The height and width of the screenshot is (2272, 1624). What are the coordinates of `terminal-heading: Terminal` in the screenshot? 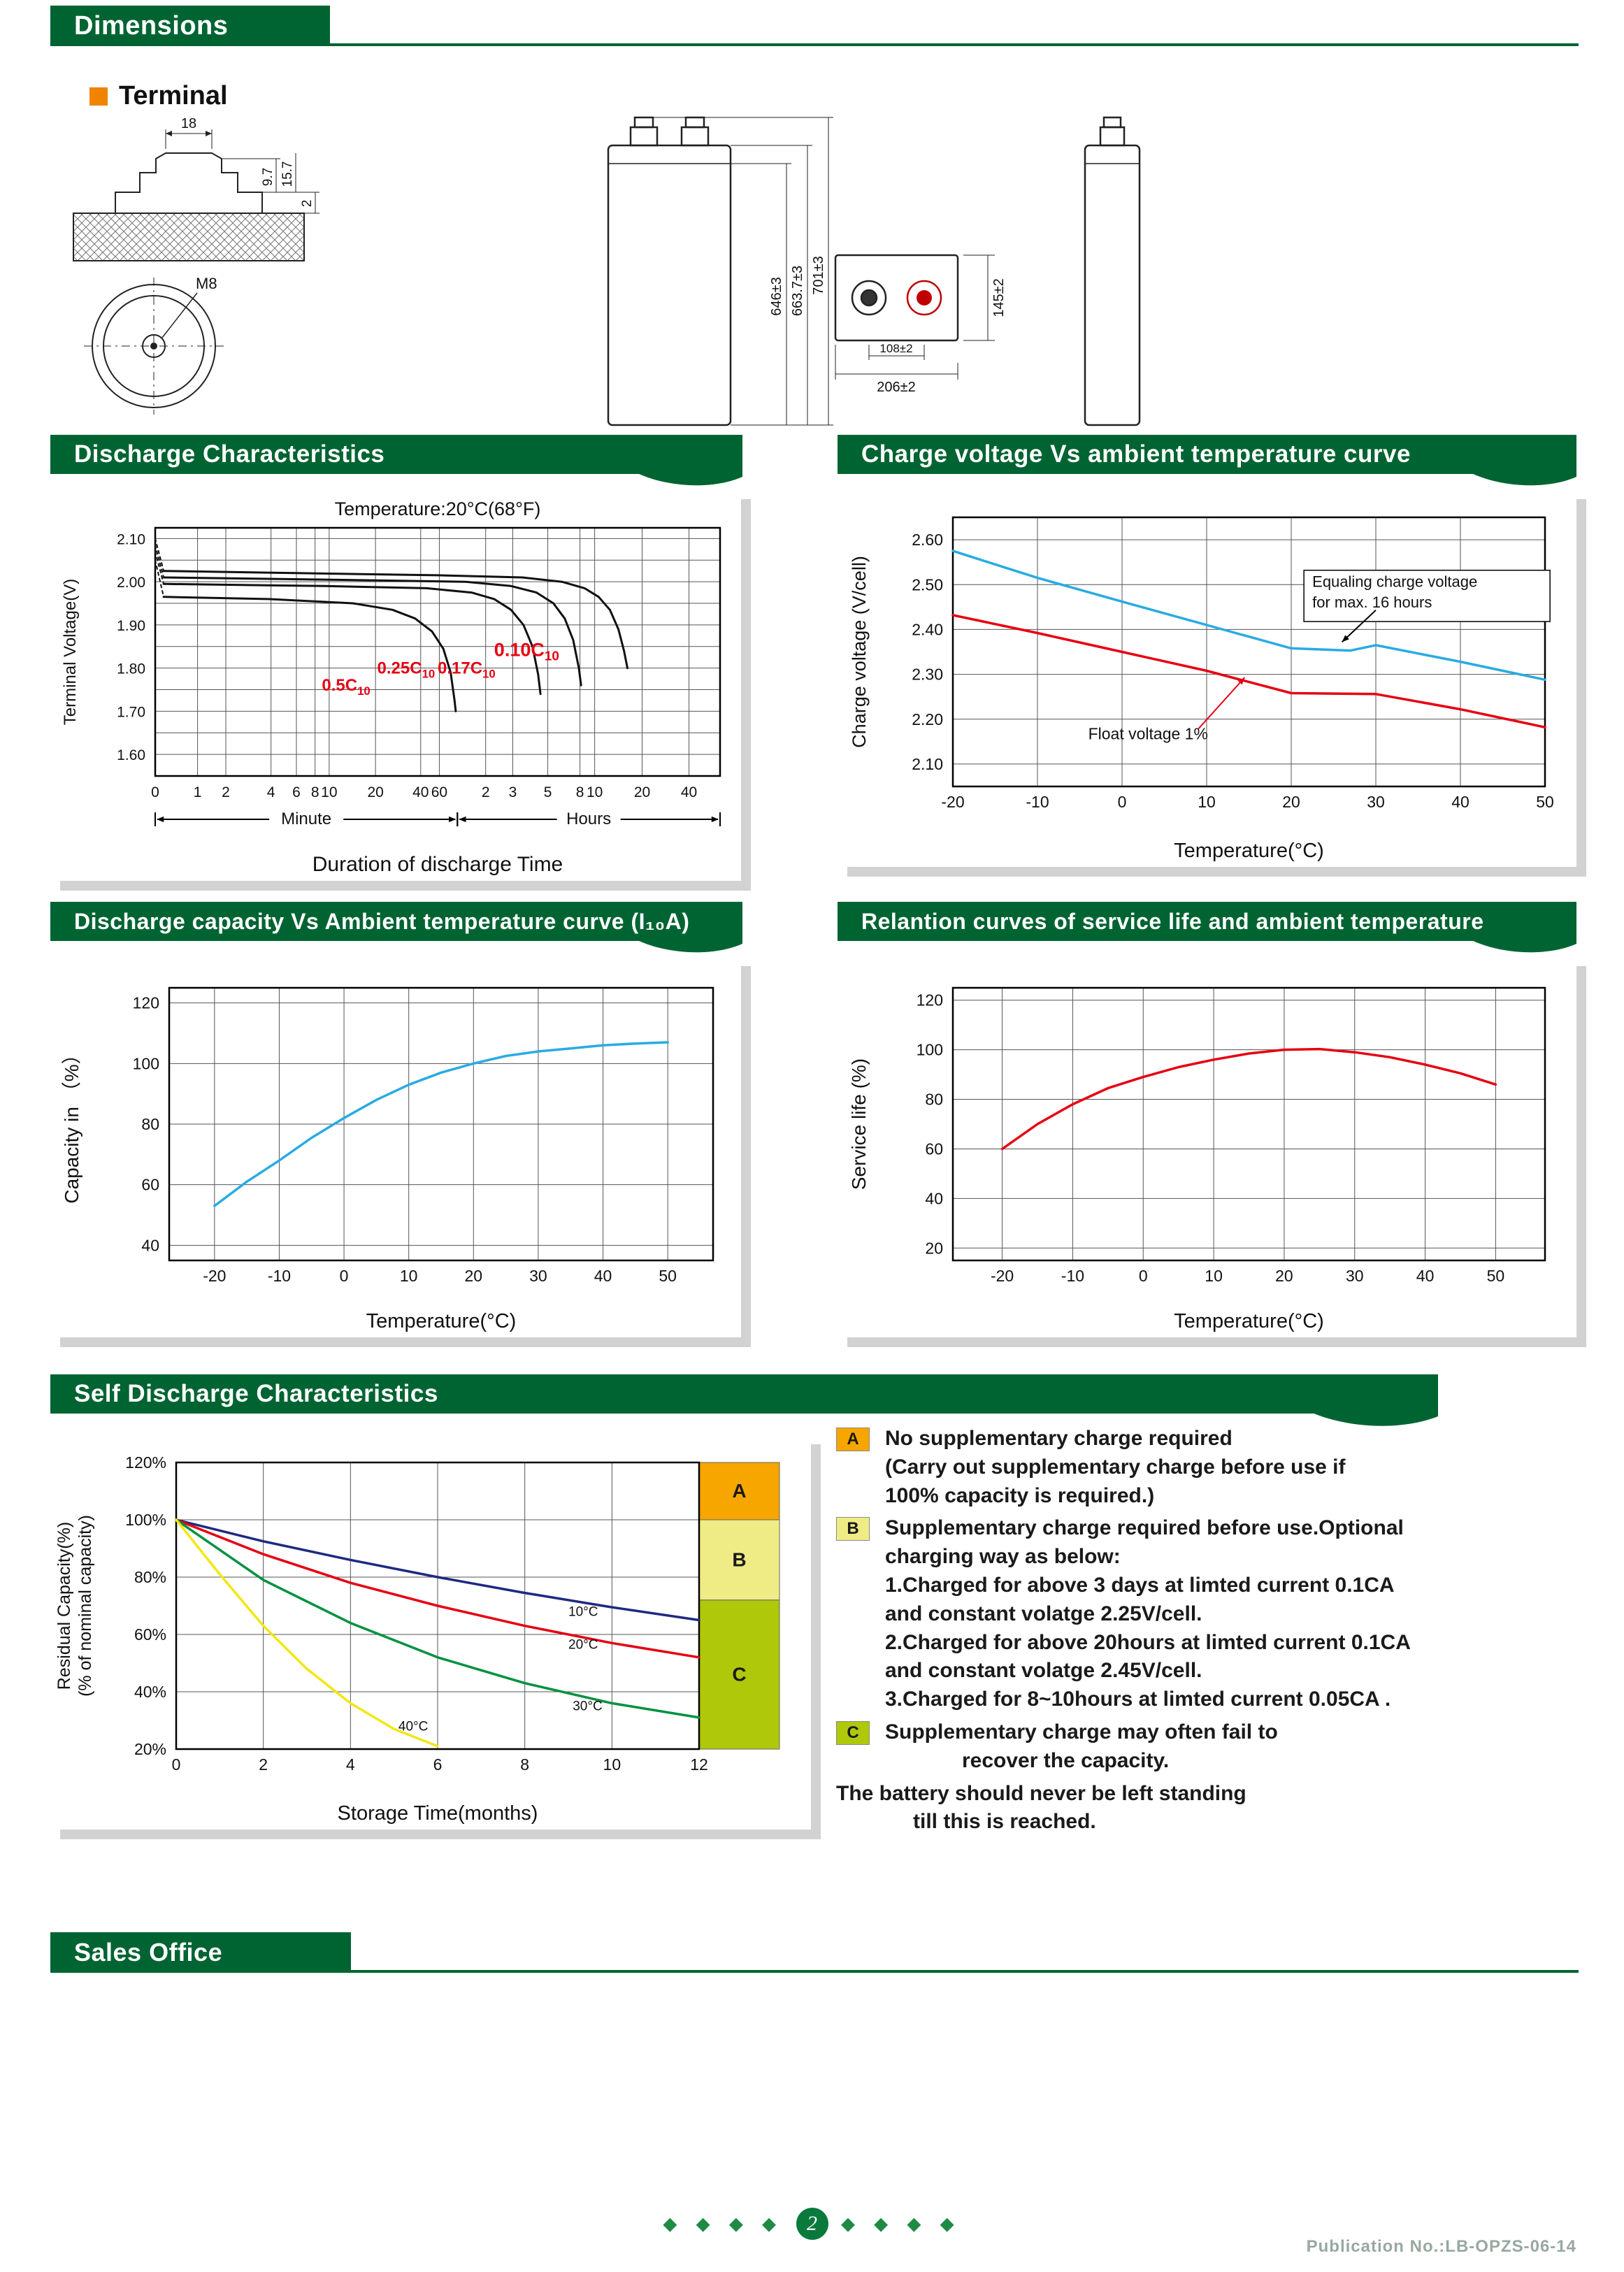 It's located at (159, 96).